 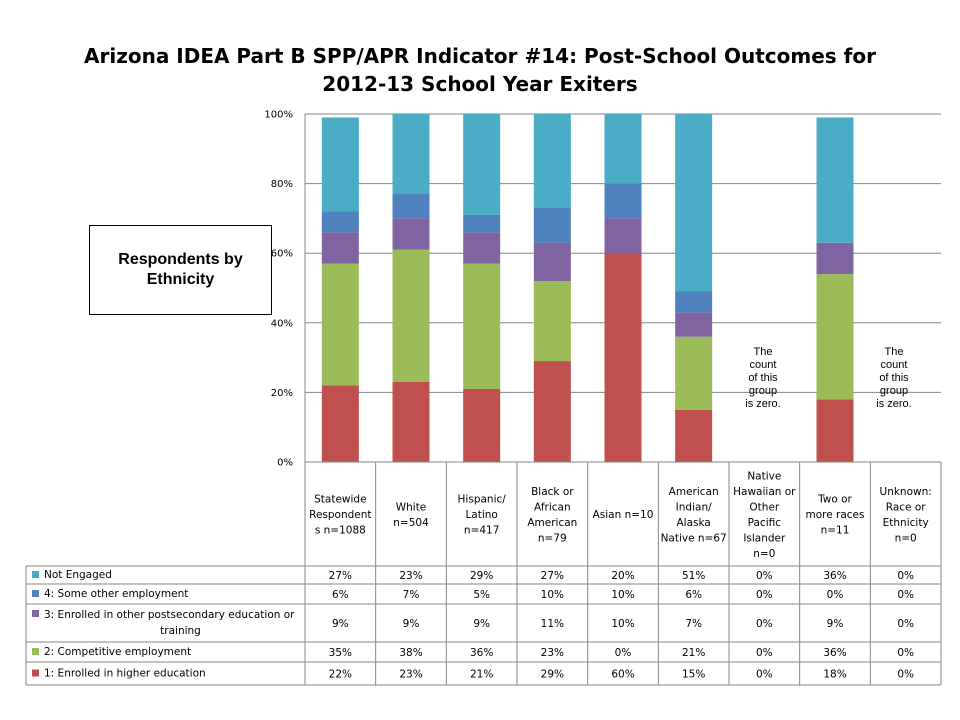 I want to click on category-label-line: n=11, so click(x=835, y=531).